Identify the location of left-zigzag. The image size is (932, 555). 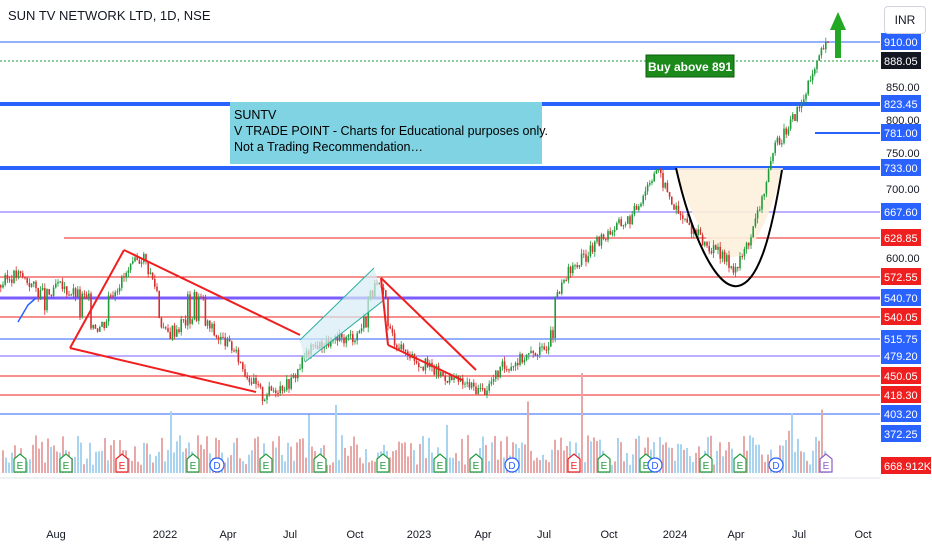
(27, 310).